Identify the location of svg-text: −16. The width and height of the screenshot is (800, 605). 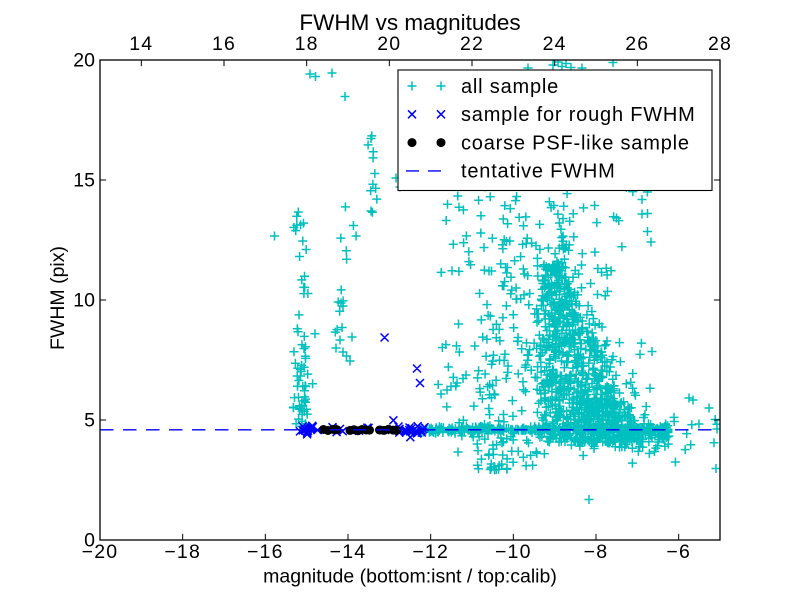
(265, 552).